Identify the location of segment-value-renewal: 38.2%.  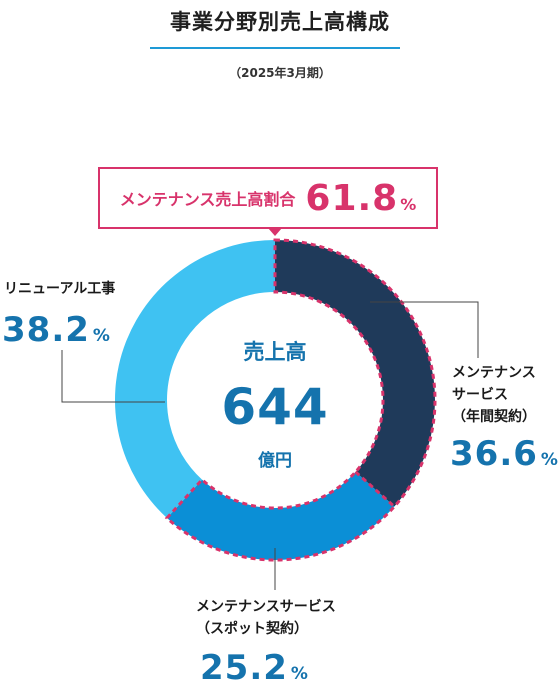
(56, 330).